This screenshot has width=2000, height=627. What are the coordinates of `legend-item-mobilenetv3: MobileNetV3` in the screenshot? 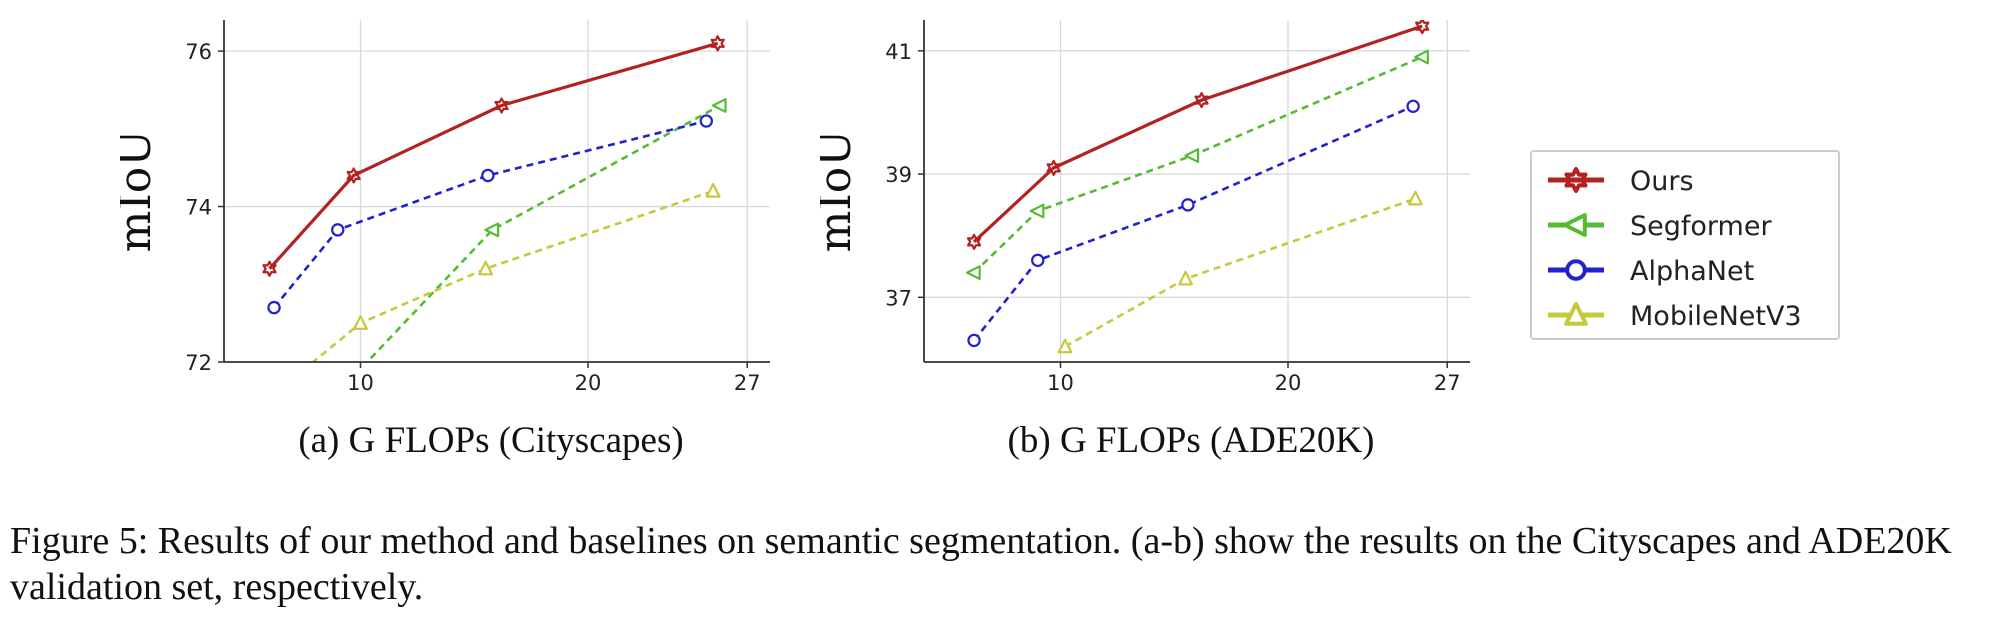 It's located at (1675, 316).